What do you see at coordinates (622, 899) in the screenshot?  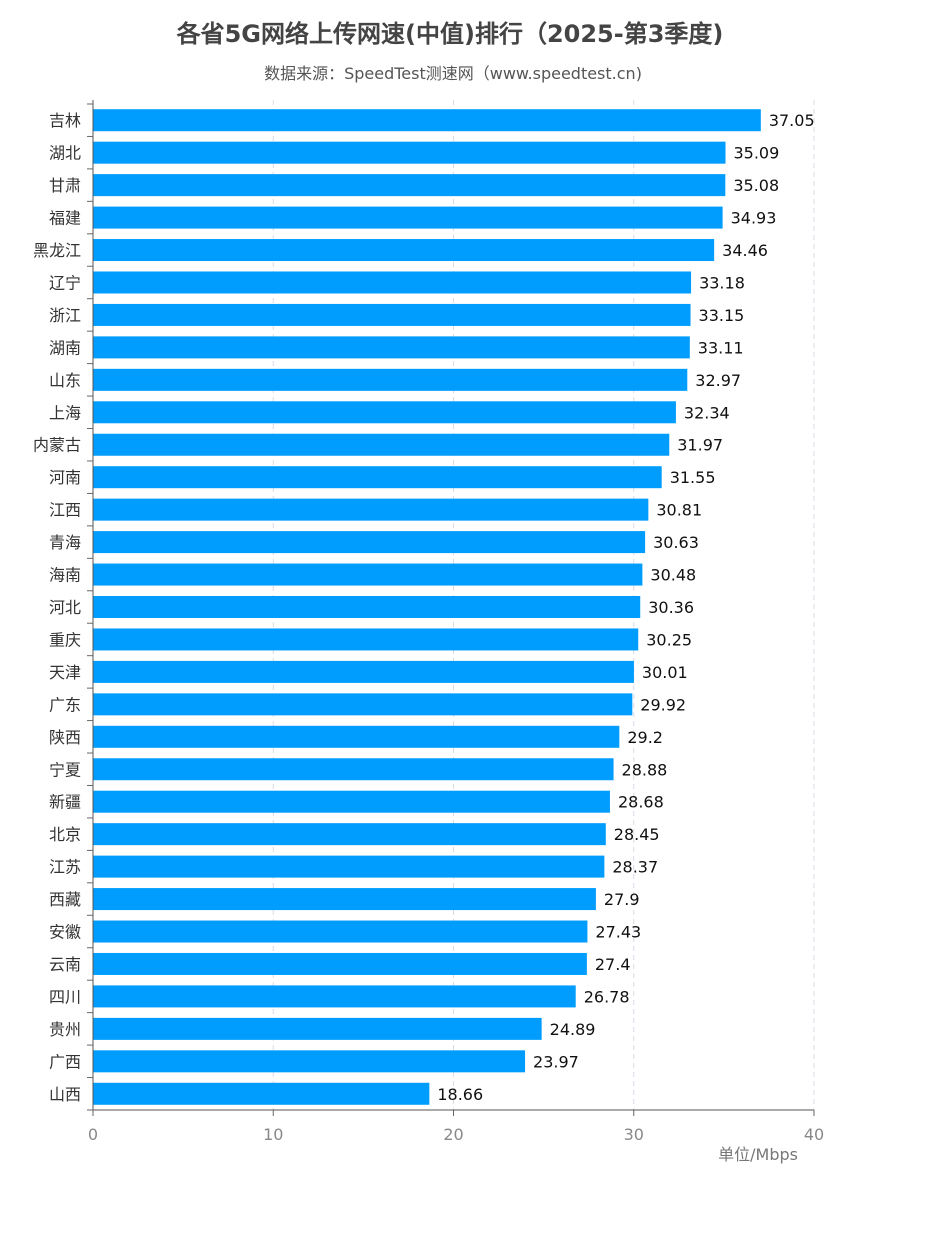 I see `data-label: 27.9` at bounding box center [622, 899].